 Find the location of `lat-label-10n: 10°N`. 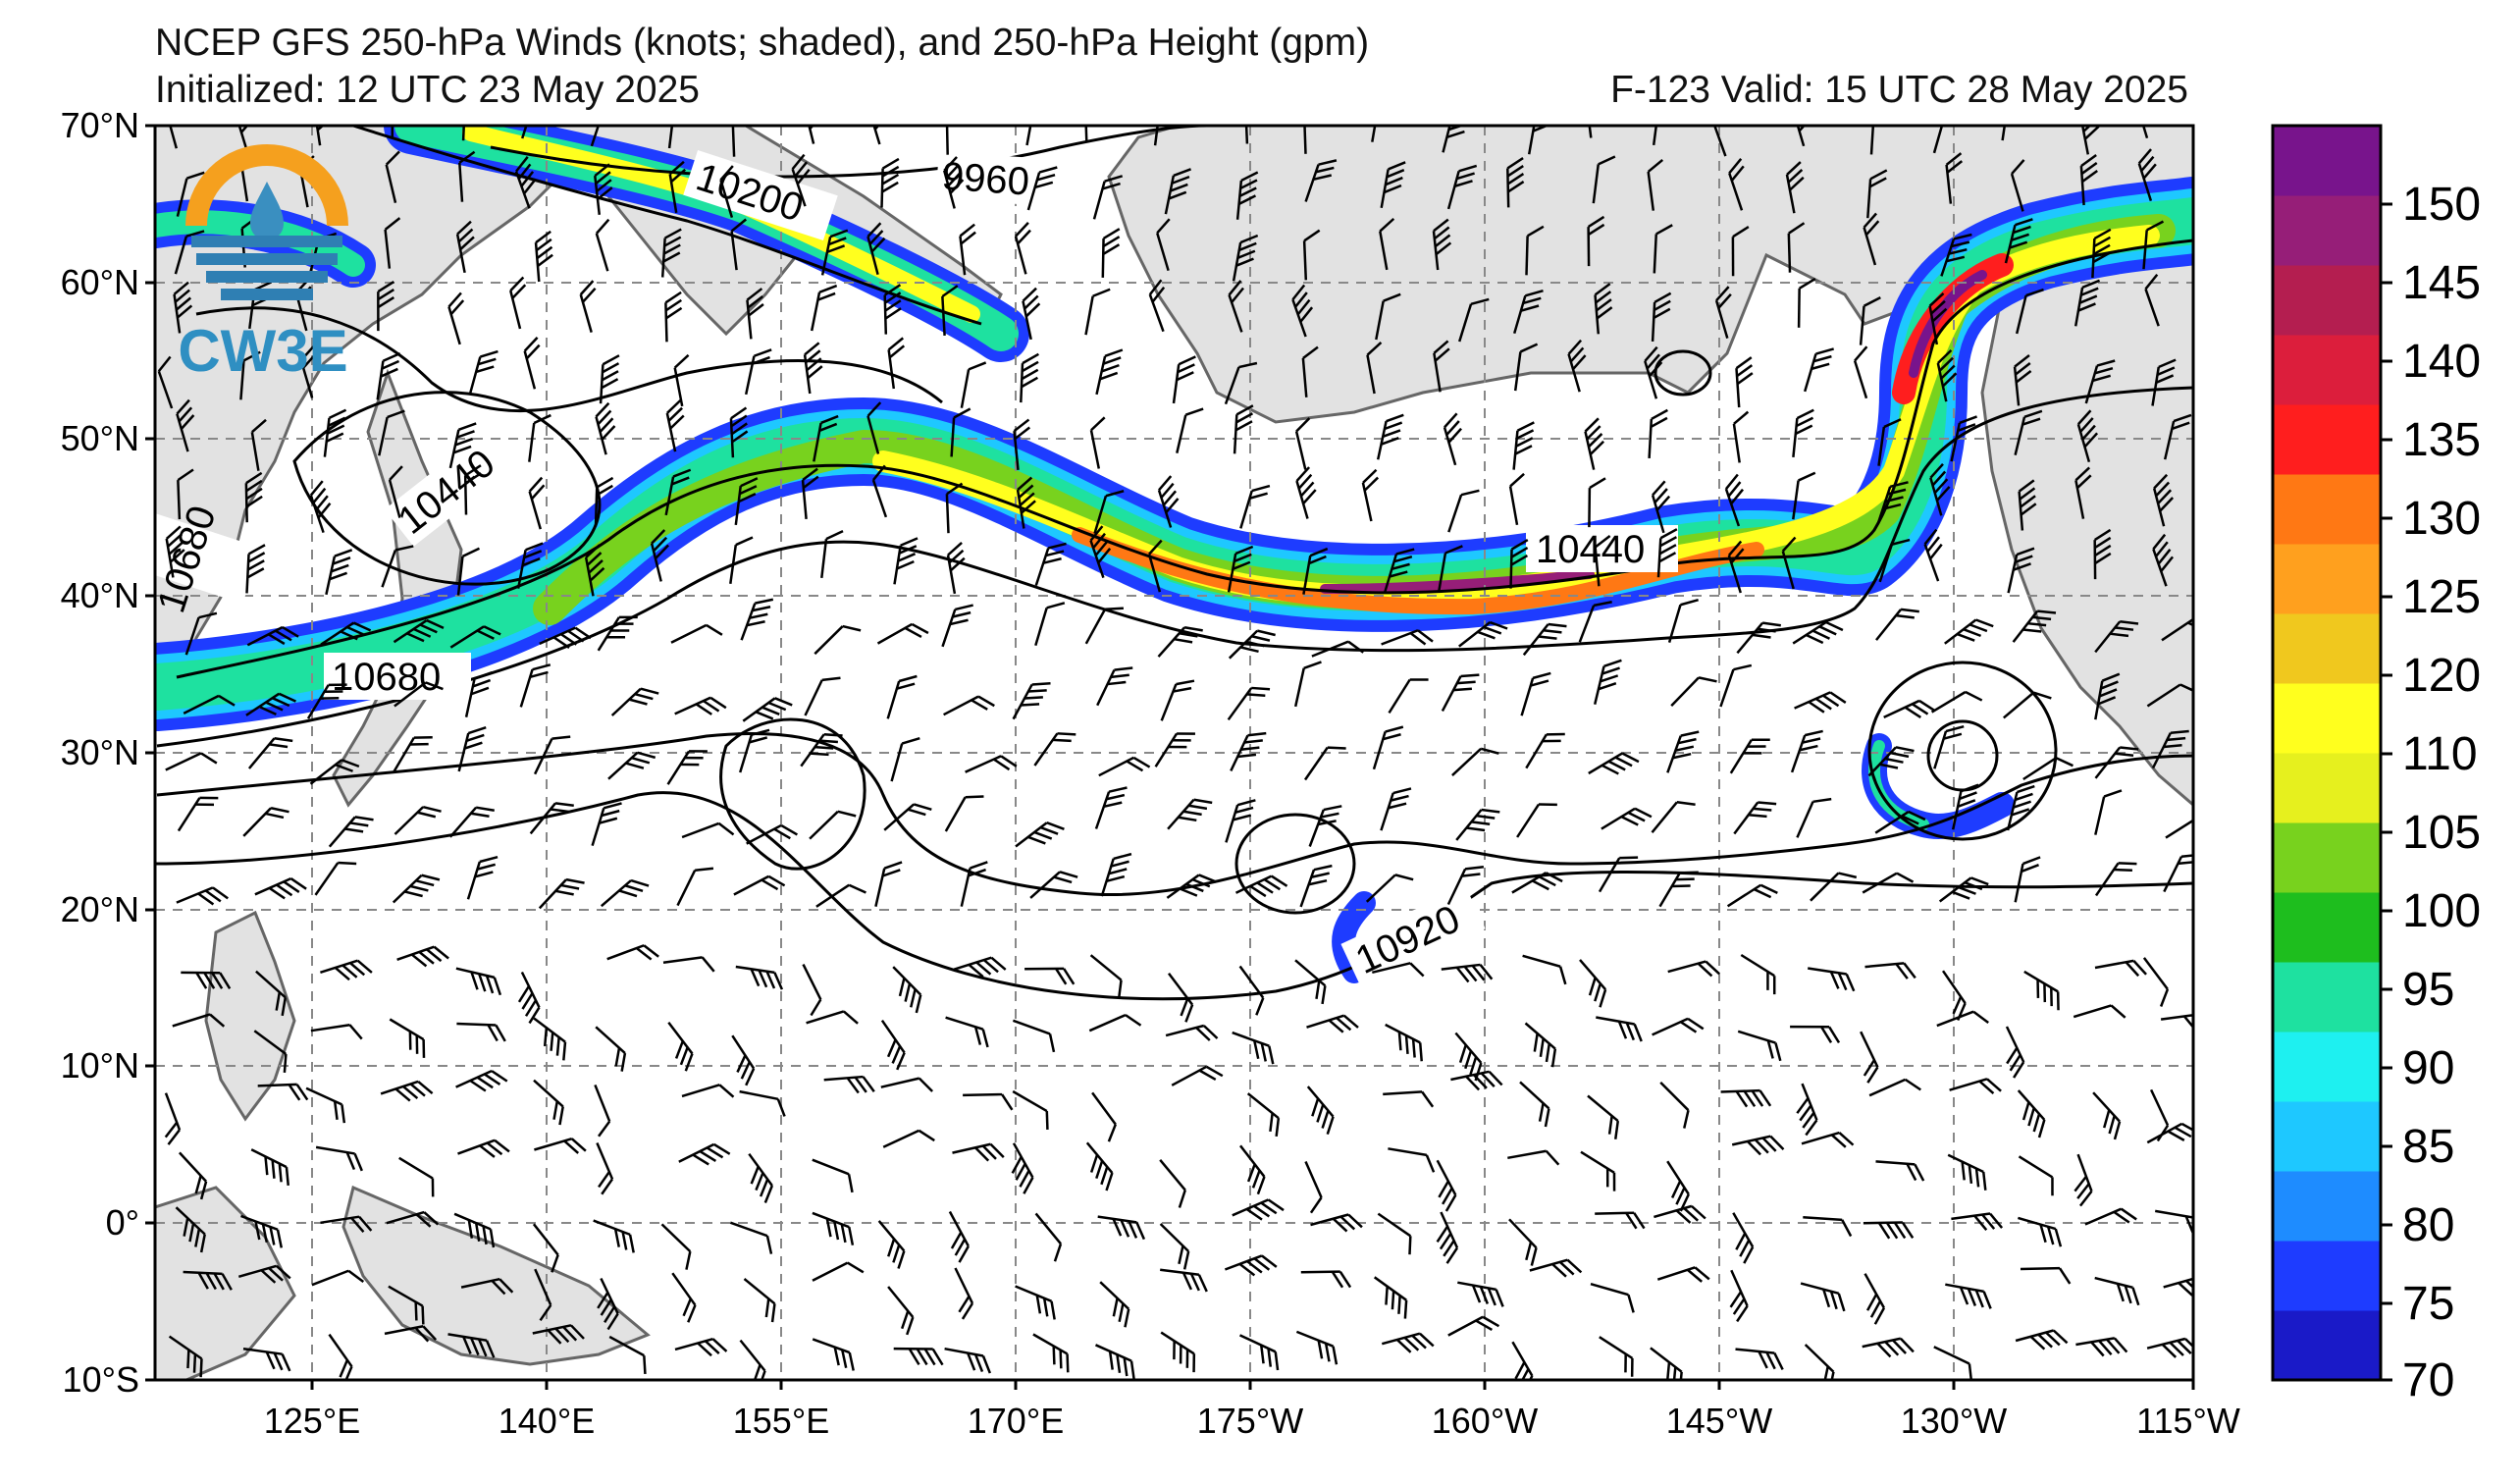

lat-label-10n: 10°N is located at coordinates (100, 1065).